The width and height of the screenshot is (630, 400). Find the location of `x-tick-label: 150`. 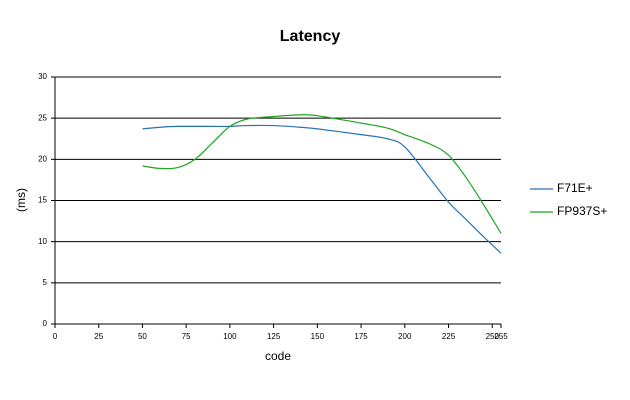

x-tick-label: 150 is located at coordinates (318, 336).